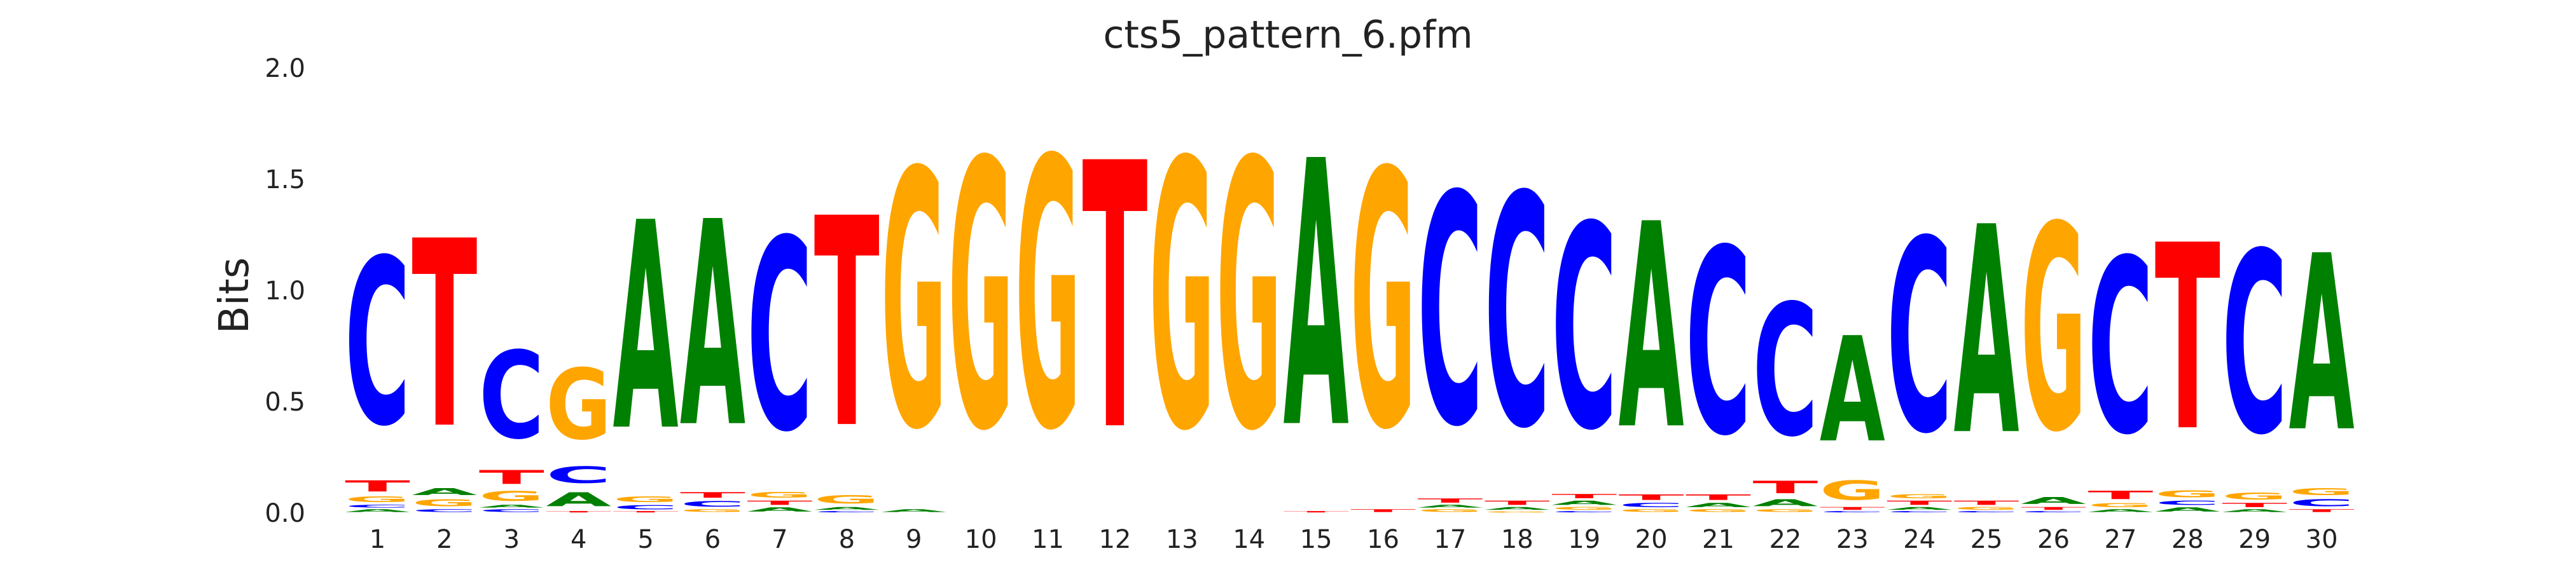 This screenshot has width=2576, height=572. What do you see at coordinates (1986, 539) in the screenshot?
I see `x-tick-label: 25` at bounding box center [1986, 539].